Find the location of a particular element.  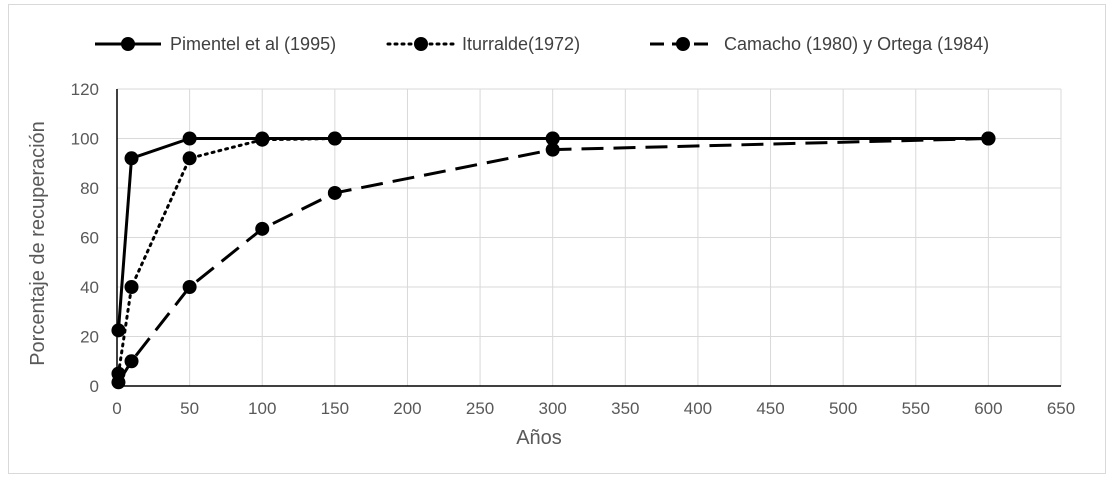

x-tick-label: 500 is located at coordinates (843, 408).